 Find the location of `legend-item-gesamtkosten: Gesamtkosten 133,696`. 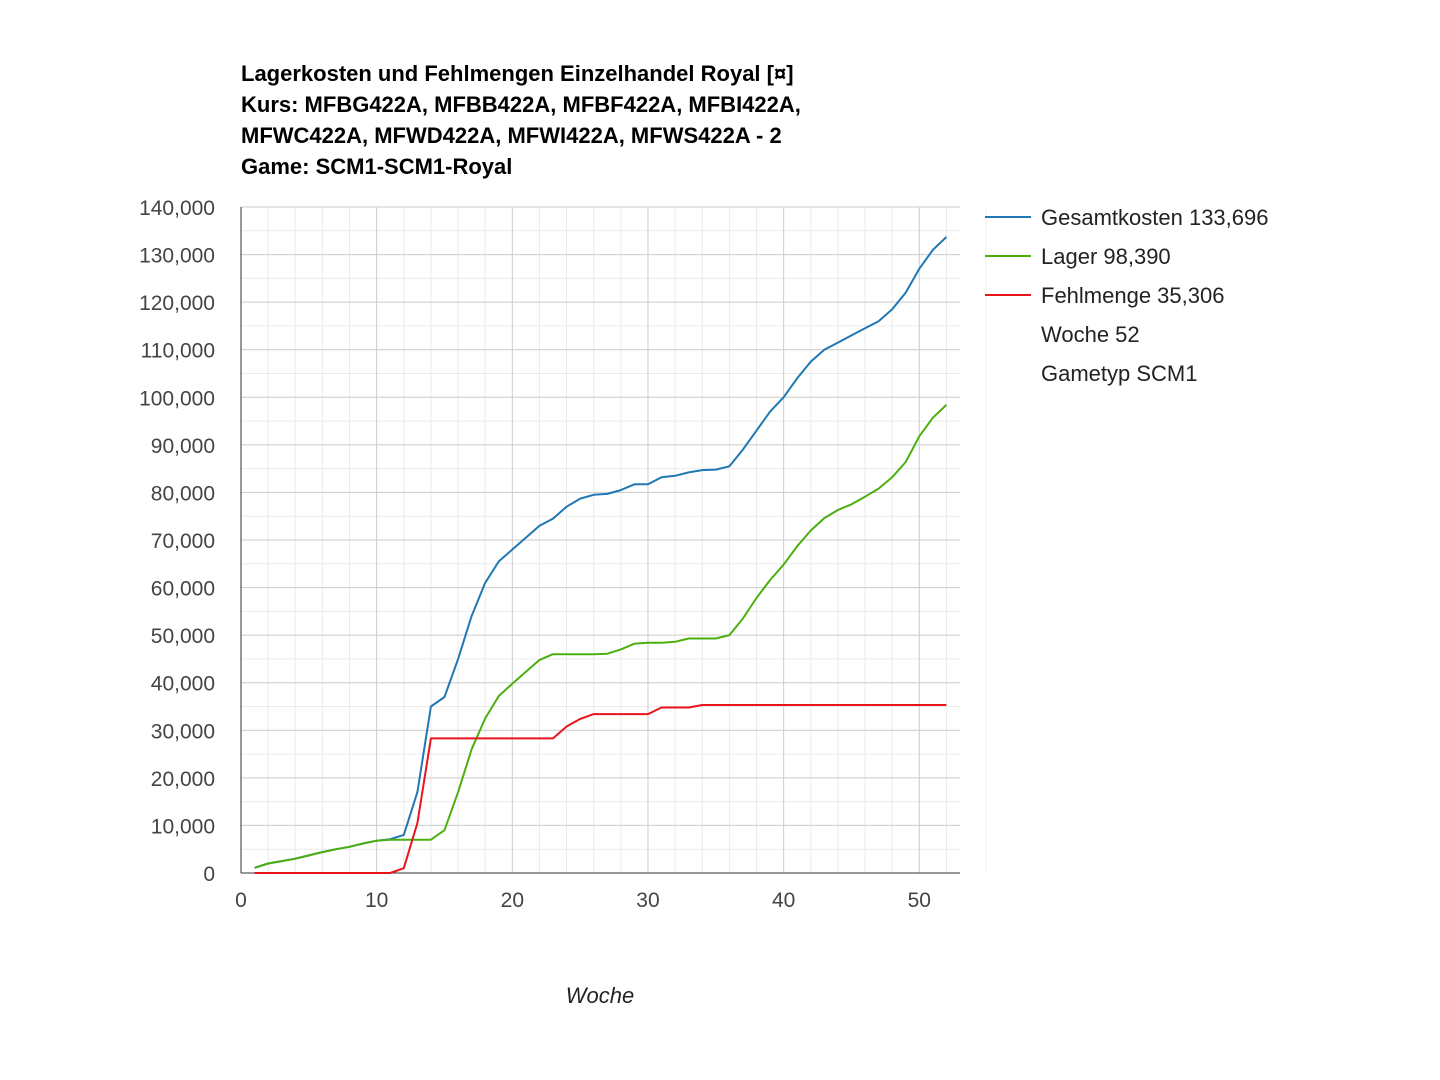

legend-item-gesamtkosten: Gesamtkosten 133,696 is located at coordinates (1126, 217).